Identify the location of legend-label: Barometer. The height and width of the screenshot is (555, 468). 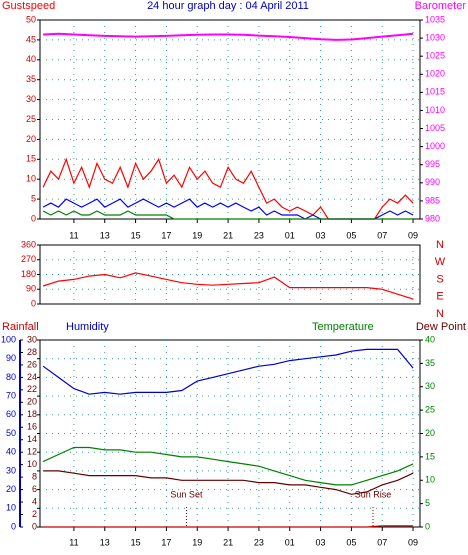
(441, 6).